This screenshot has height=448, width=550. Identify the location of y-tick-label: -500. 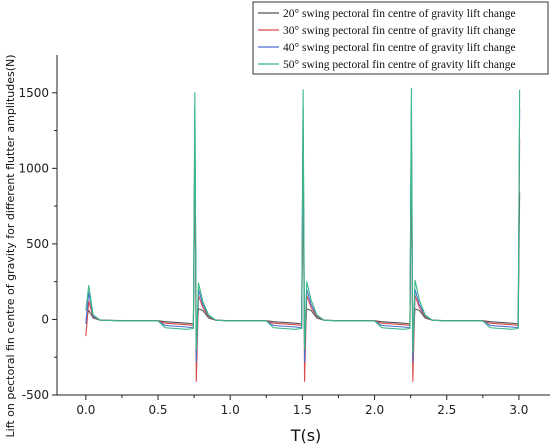
(35, 395).